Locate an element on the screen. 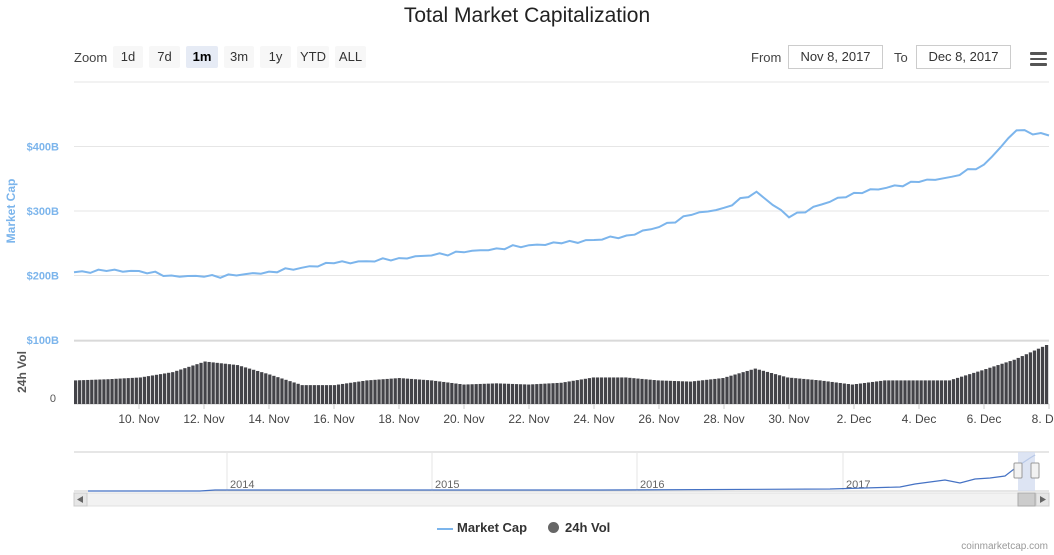 The width and height of the screenshot is (1054, 555). legend-volume: 24h Vol is located at coordinates (579, 527).